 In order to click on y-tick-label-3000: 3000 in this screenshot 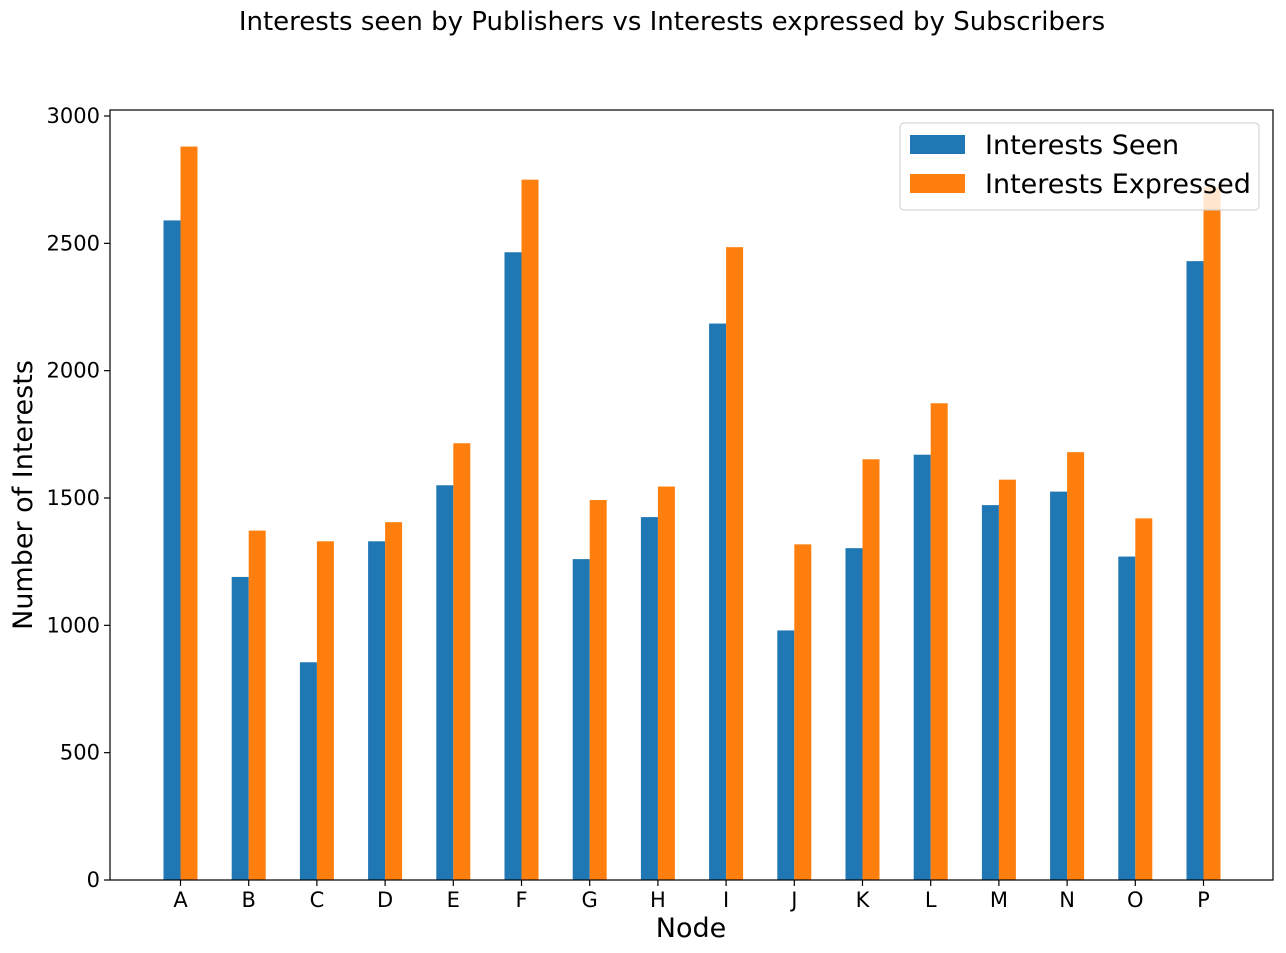, I will do `click(73, 116)`.